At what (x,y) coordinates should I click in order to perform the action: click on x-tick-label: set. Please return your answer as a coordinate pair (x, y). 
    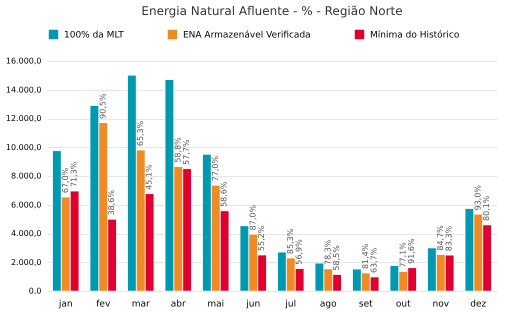
    Looking at the image, I should click on (366, 305).